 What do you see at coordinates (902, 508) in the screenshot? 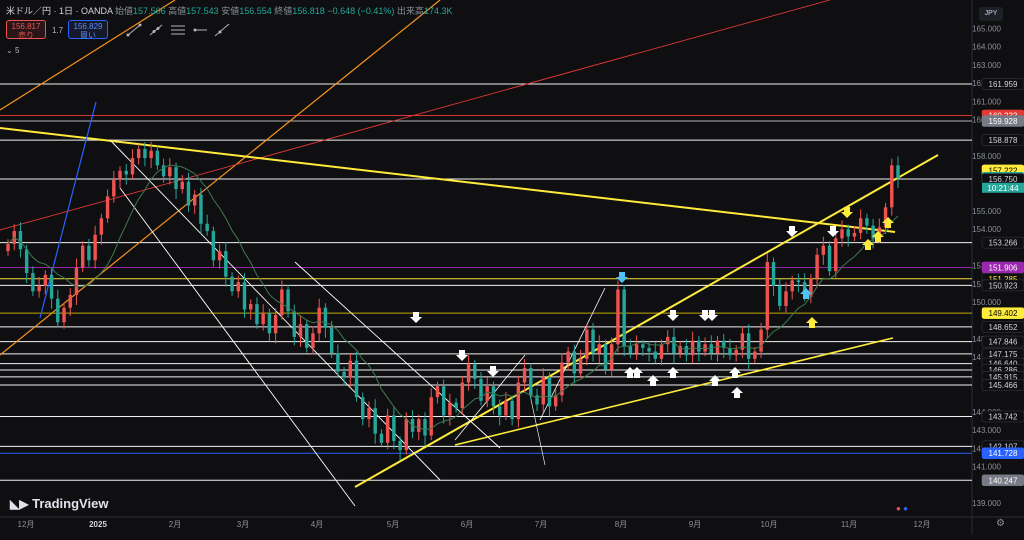
I see `event-markers: ● ●` at bounding box center [902, 508].